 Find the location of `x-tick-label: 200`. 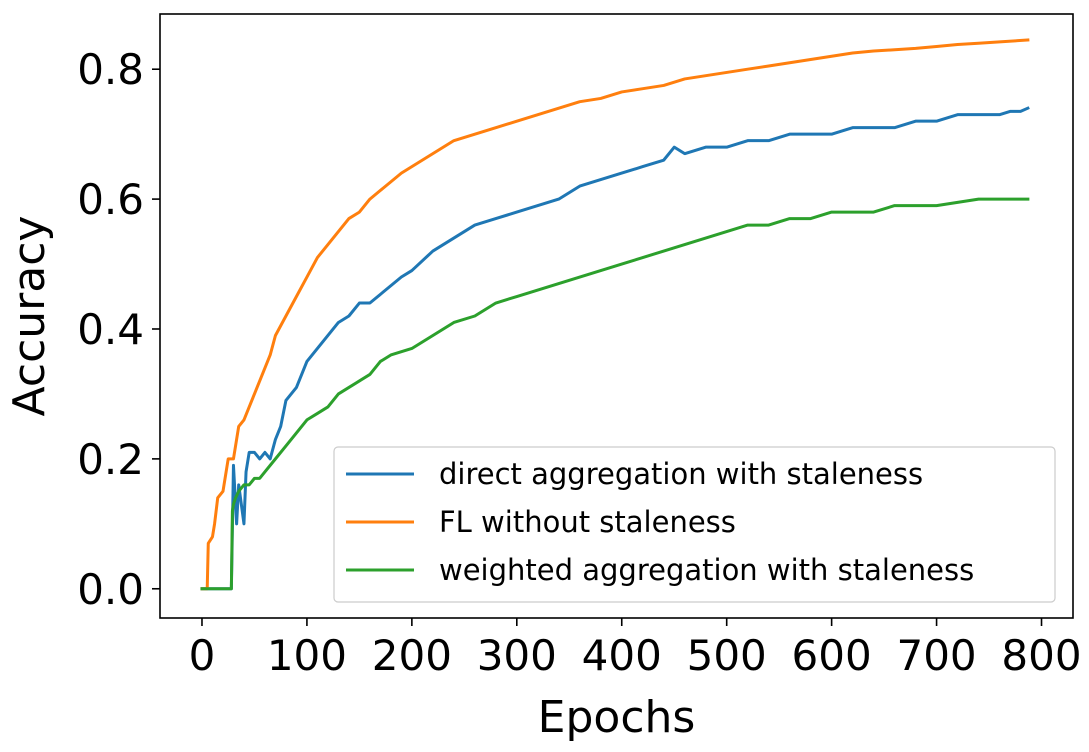

x-tick-label: 200 is located at coordinates (412, 655).